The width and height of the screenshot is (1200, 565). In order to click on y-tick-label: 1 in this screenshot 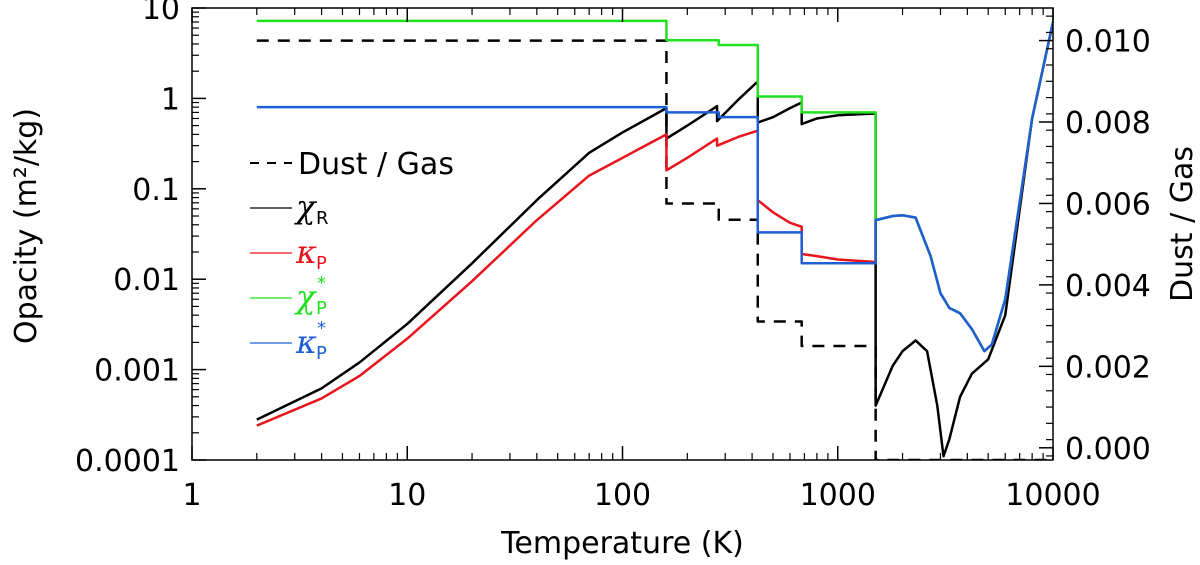, I will do `click(170, 99)`.